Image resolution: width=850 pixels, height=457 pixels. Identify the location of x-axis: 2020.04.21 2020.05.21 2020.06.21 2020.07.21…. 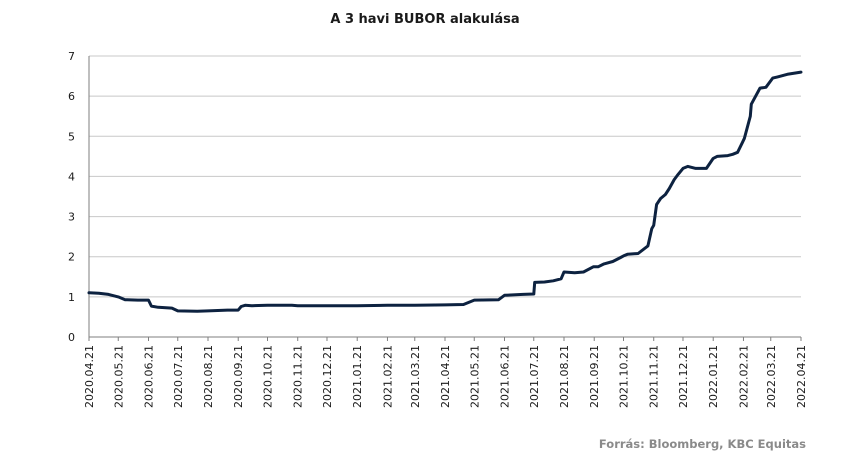
(445, 372).